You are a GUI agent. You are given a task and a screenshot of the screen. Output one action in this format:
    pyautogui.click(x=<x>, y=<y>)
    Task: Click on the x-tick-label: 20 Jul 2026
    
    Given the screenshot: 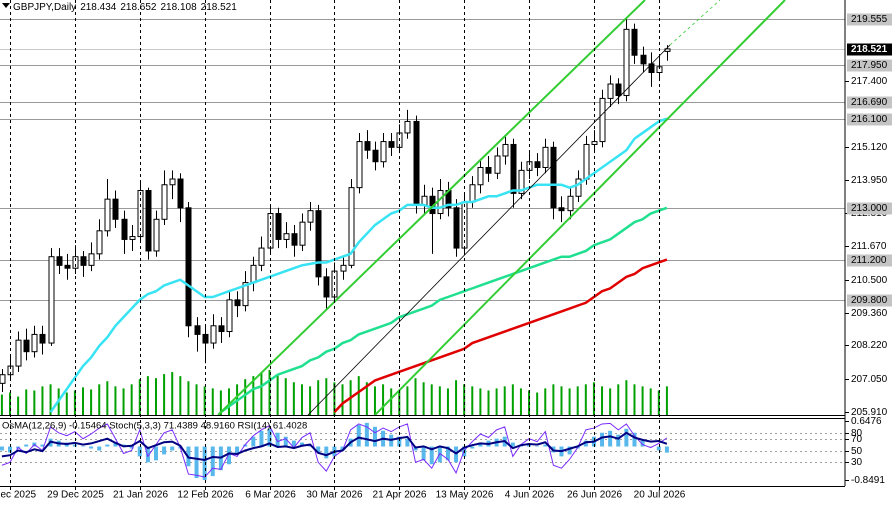 What is the action you would take?
    pyautogui.click(x=660, y=495)
    